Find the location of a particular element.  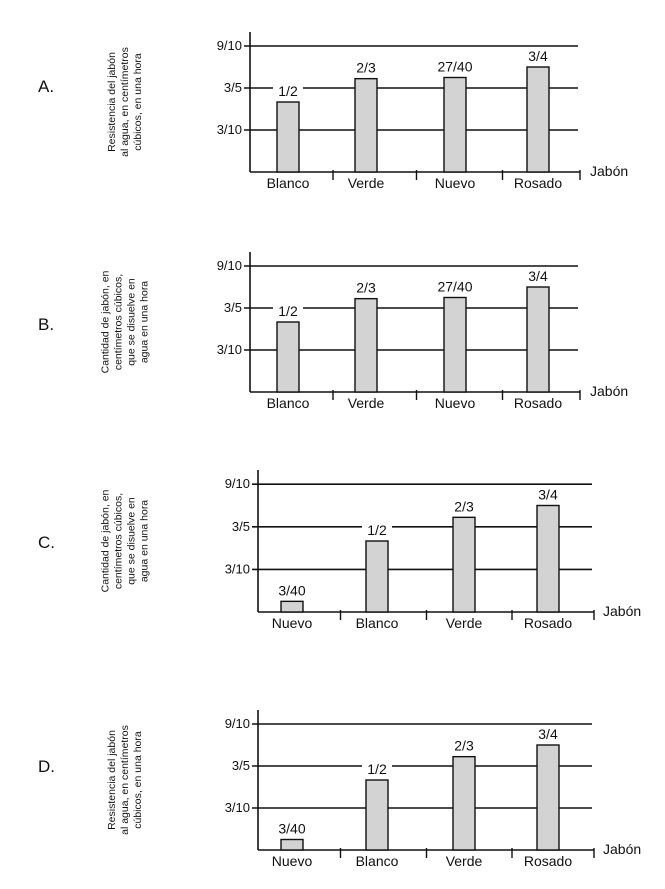

option-label: A. is located at coordinates (46, 86).